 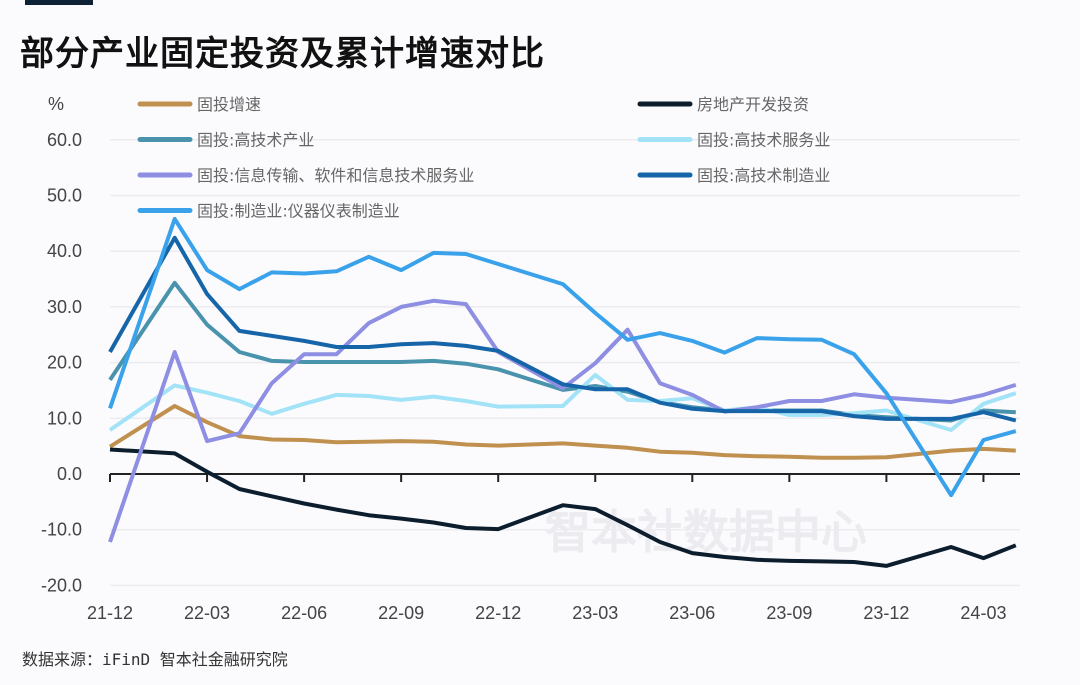 I want to click on x-tick-label: 22-06, so click(x=304, y=613).